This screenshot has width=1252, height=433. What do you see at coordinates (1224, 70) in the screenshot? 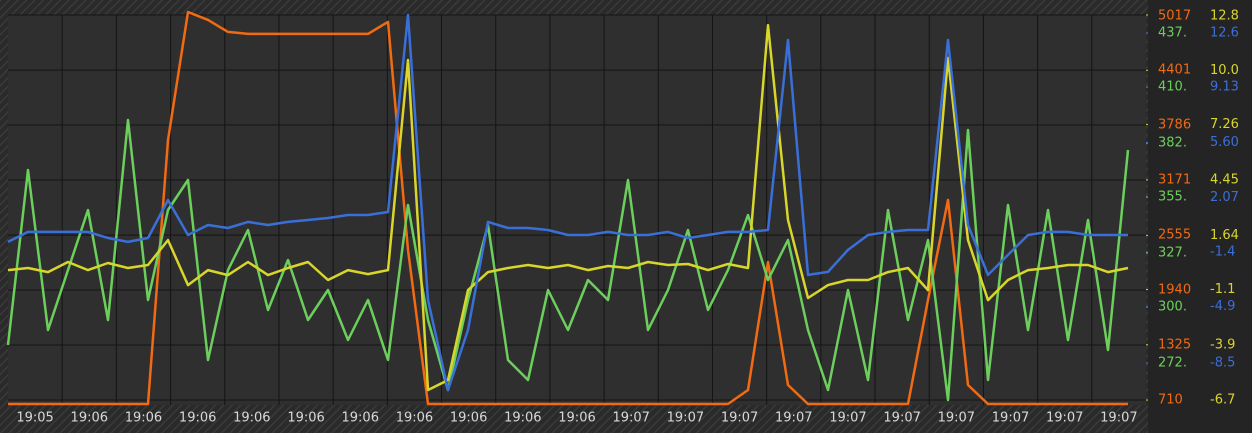
I see `y-tick-label: 10.0` at bounding box center [1224, 70].